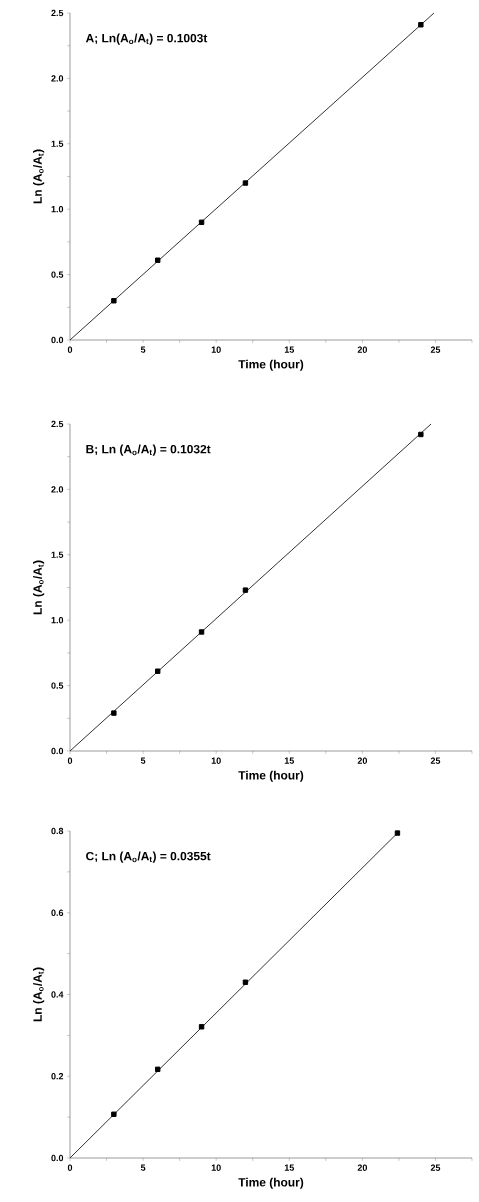 The width and height of the screenshot is (479, 1202). I want to click on y-tick-label: 0.2, so click(57, 1076).